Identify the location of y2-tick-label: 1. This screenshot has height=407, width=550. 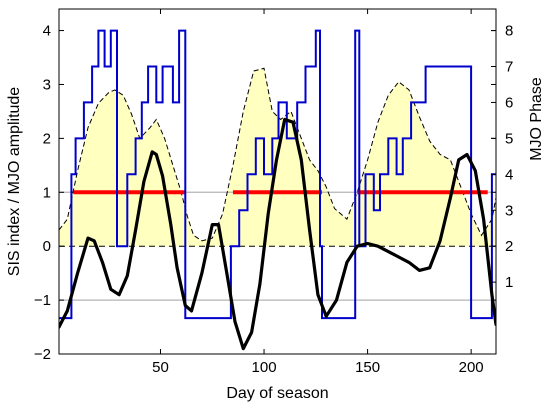
(509, 282).